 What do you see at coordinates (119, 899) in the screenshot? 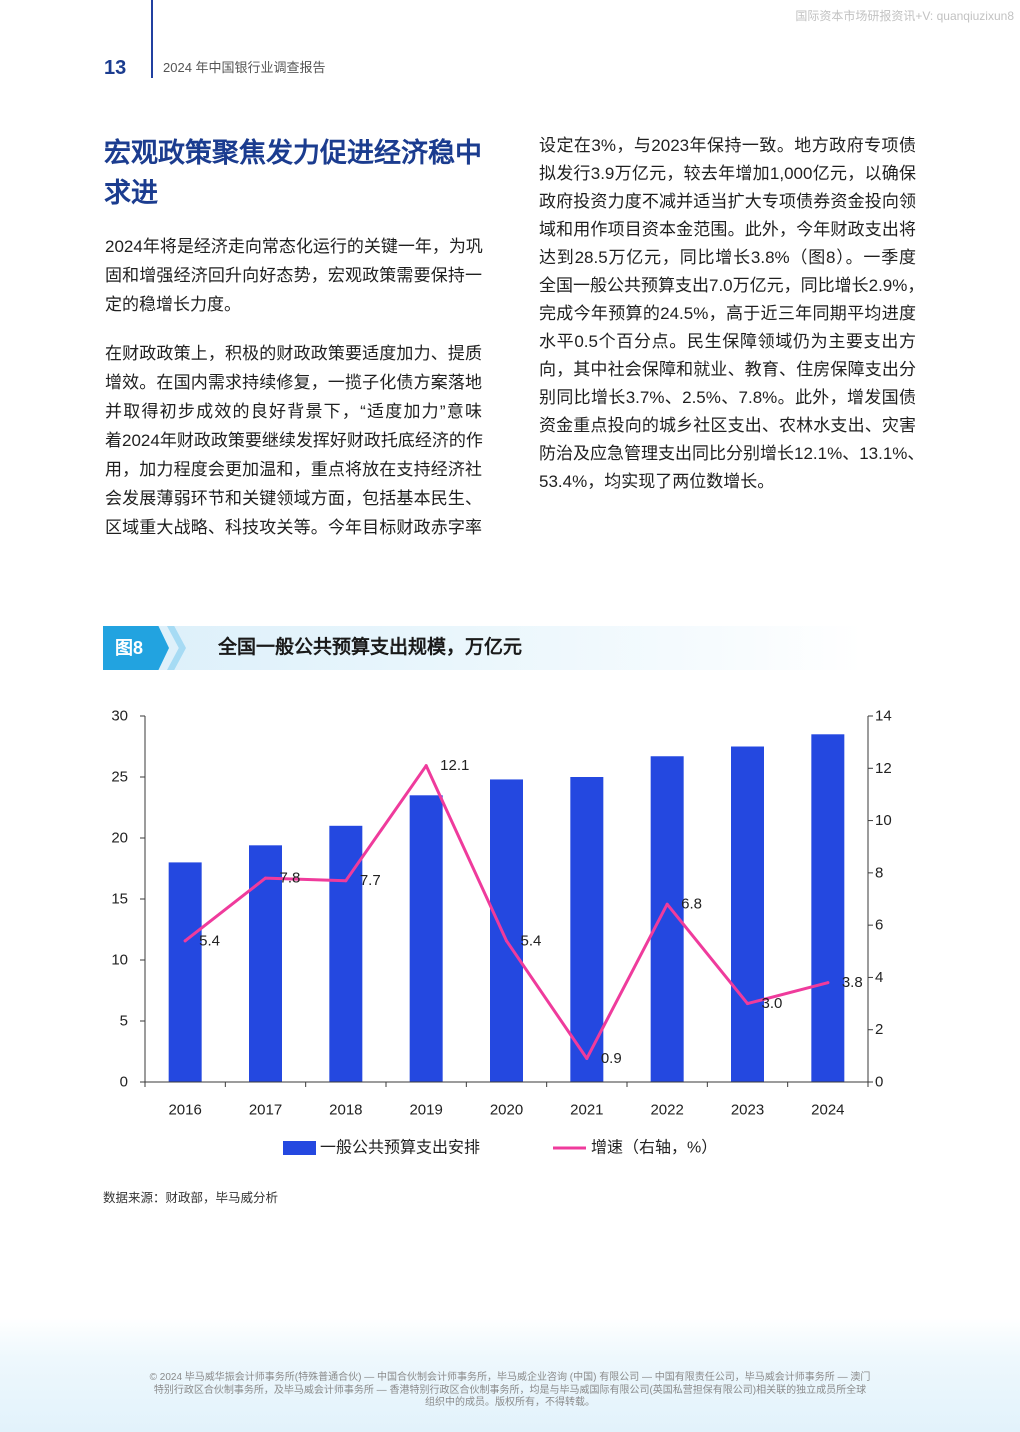
I see `left-y-tick-label: 15` at bounding box center [119, 899].